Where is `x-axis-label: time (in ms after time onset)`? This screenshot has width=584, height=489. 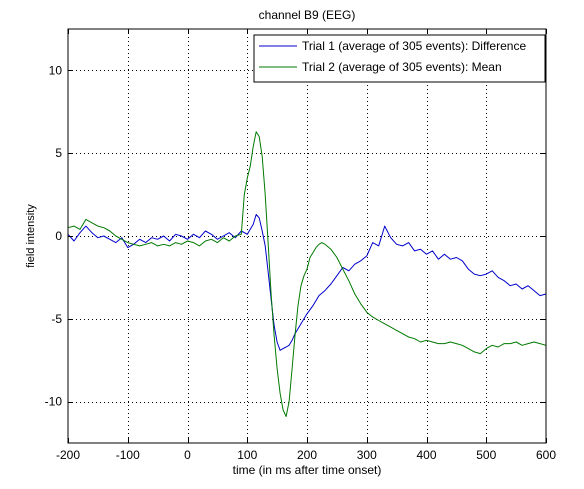 x-axis-label: time (in ms after time onset) is located at coordinates (307, 470).